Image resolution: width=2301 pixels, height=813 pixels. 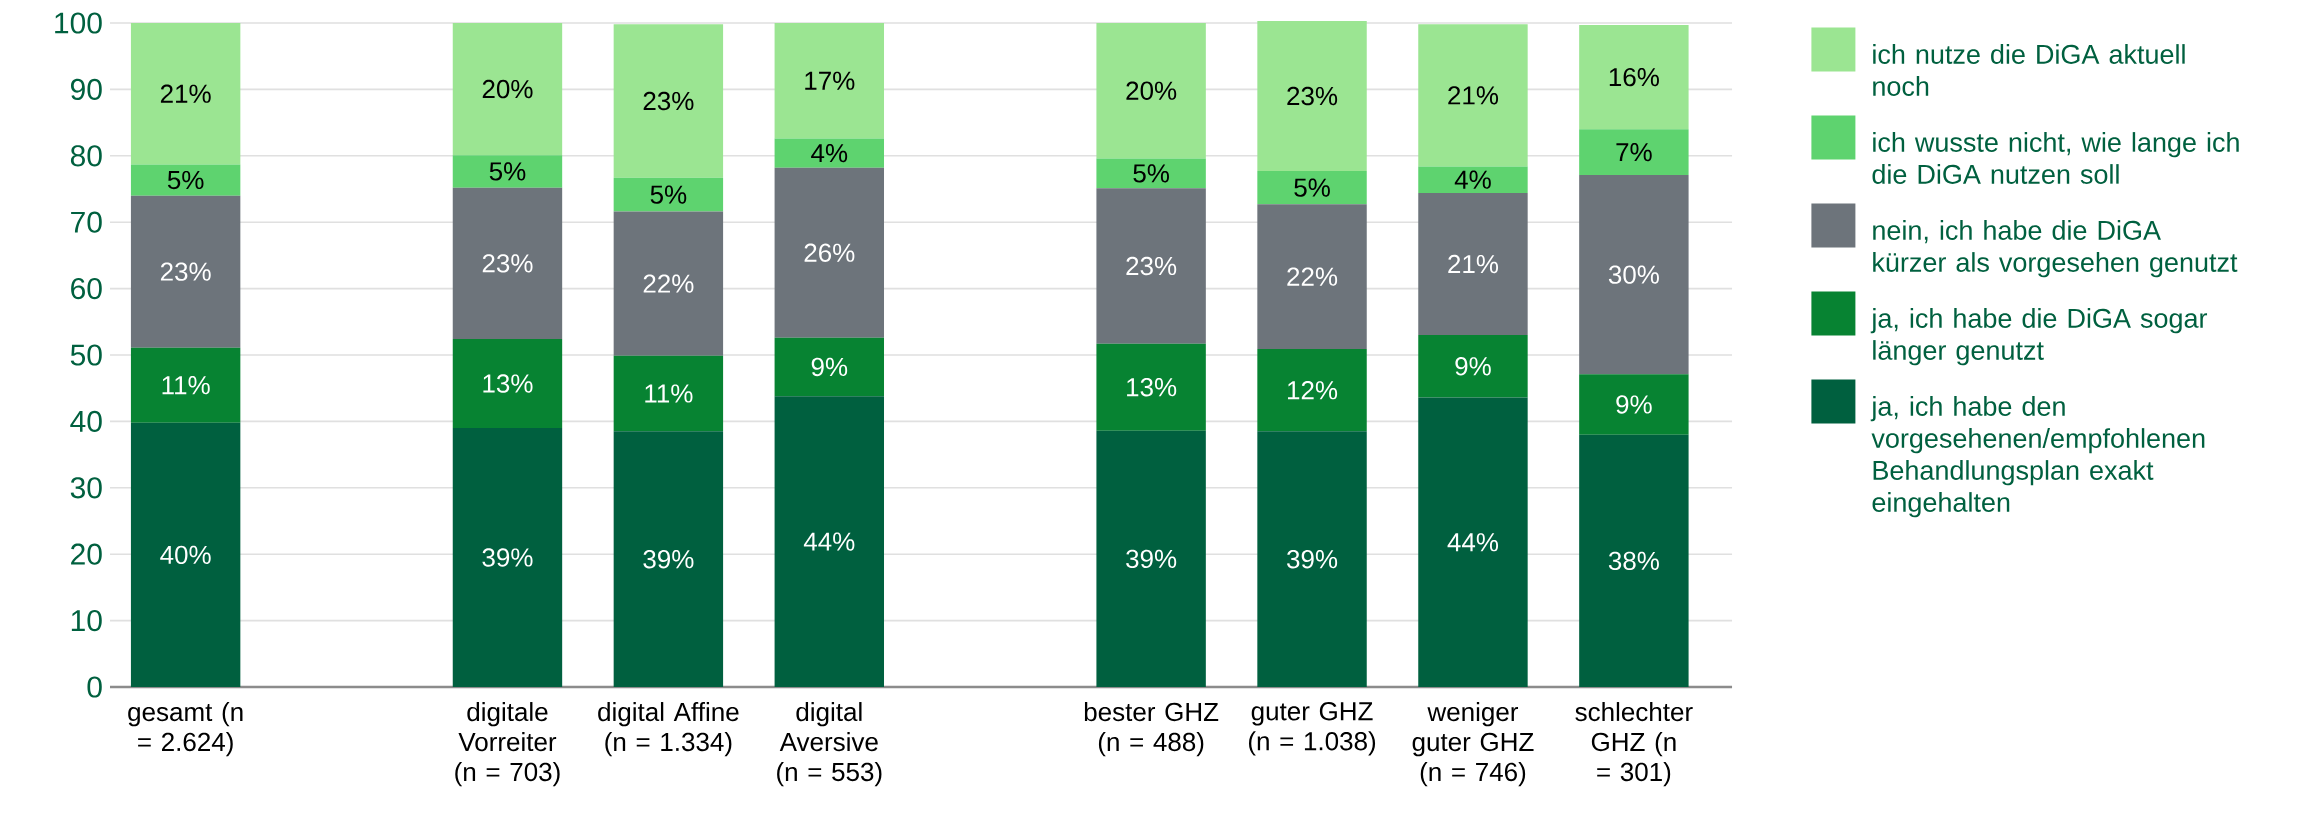 What do you see at coordinates (1473, 744) in the screenshot?
I see `x-tick-label: weniger guter GHZ (n = 746)` at bounding box center [1473, 744].